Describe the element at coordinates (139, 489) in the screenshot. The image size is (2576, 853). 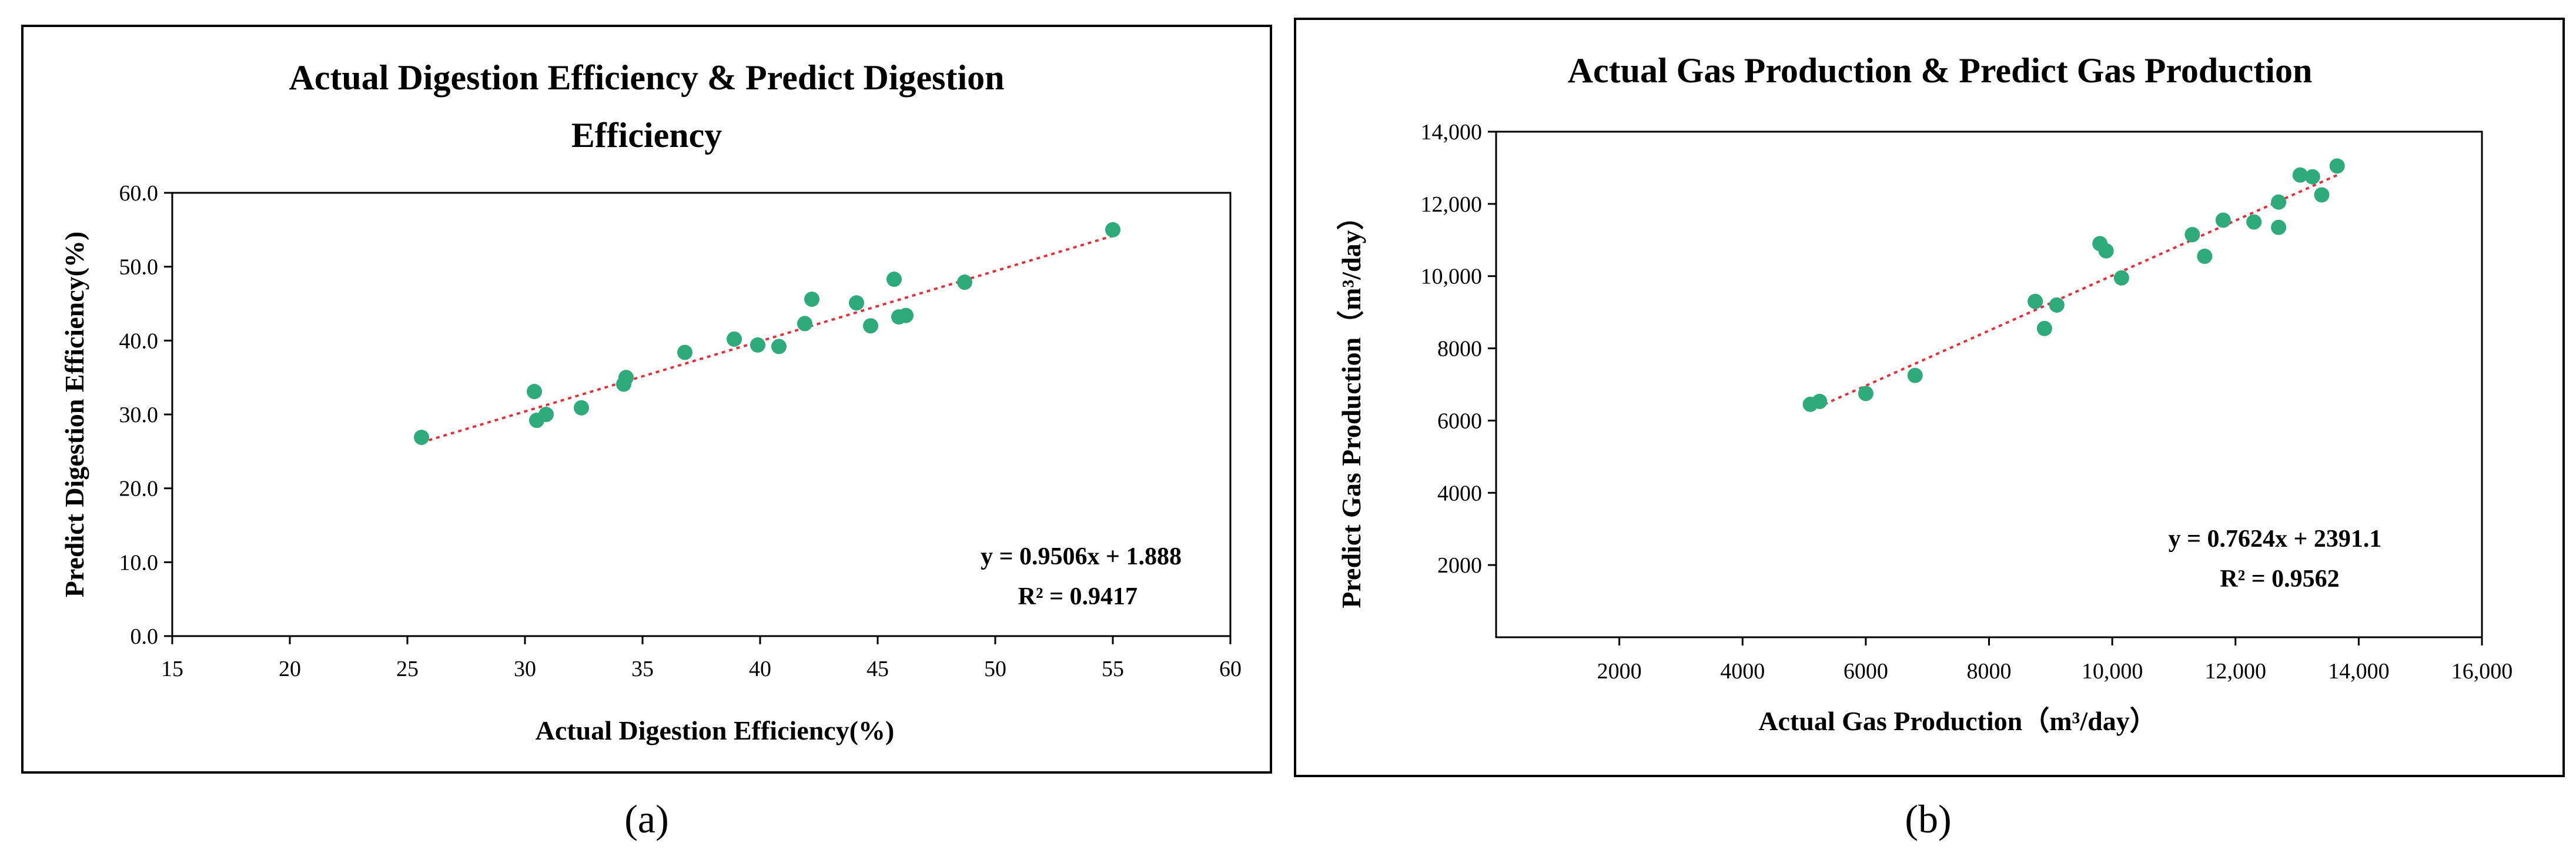
I see `y-tick-label: 20.0` at that location.